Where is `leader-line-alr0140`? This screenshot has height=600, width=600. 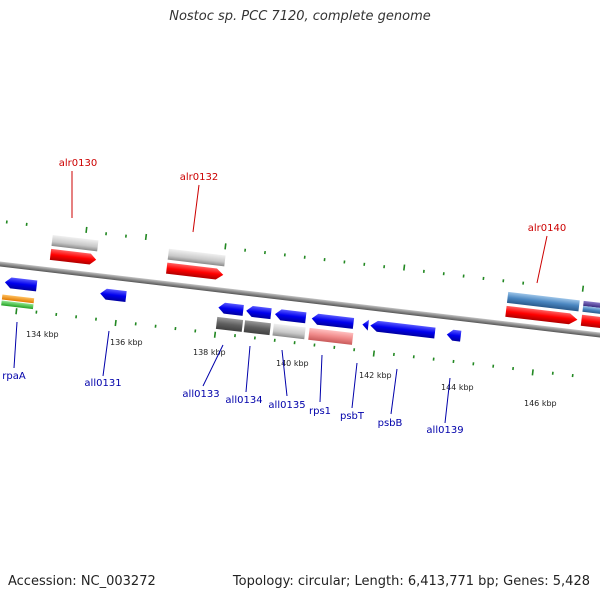 leader-line-alr0140 is located at coordinates (542, 259).